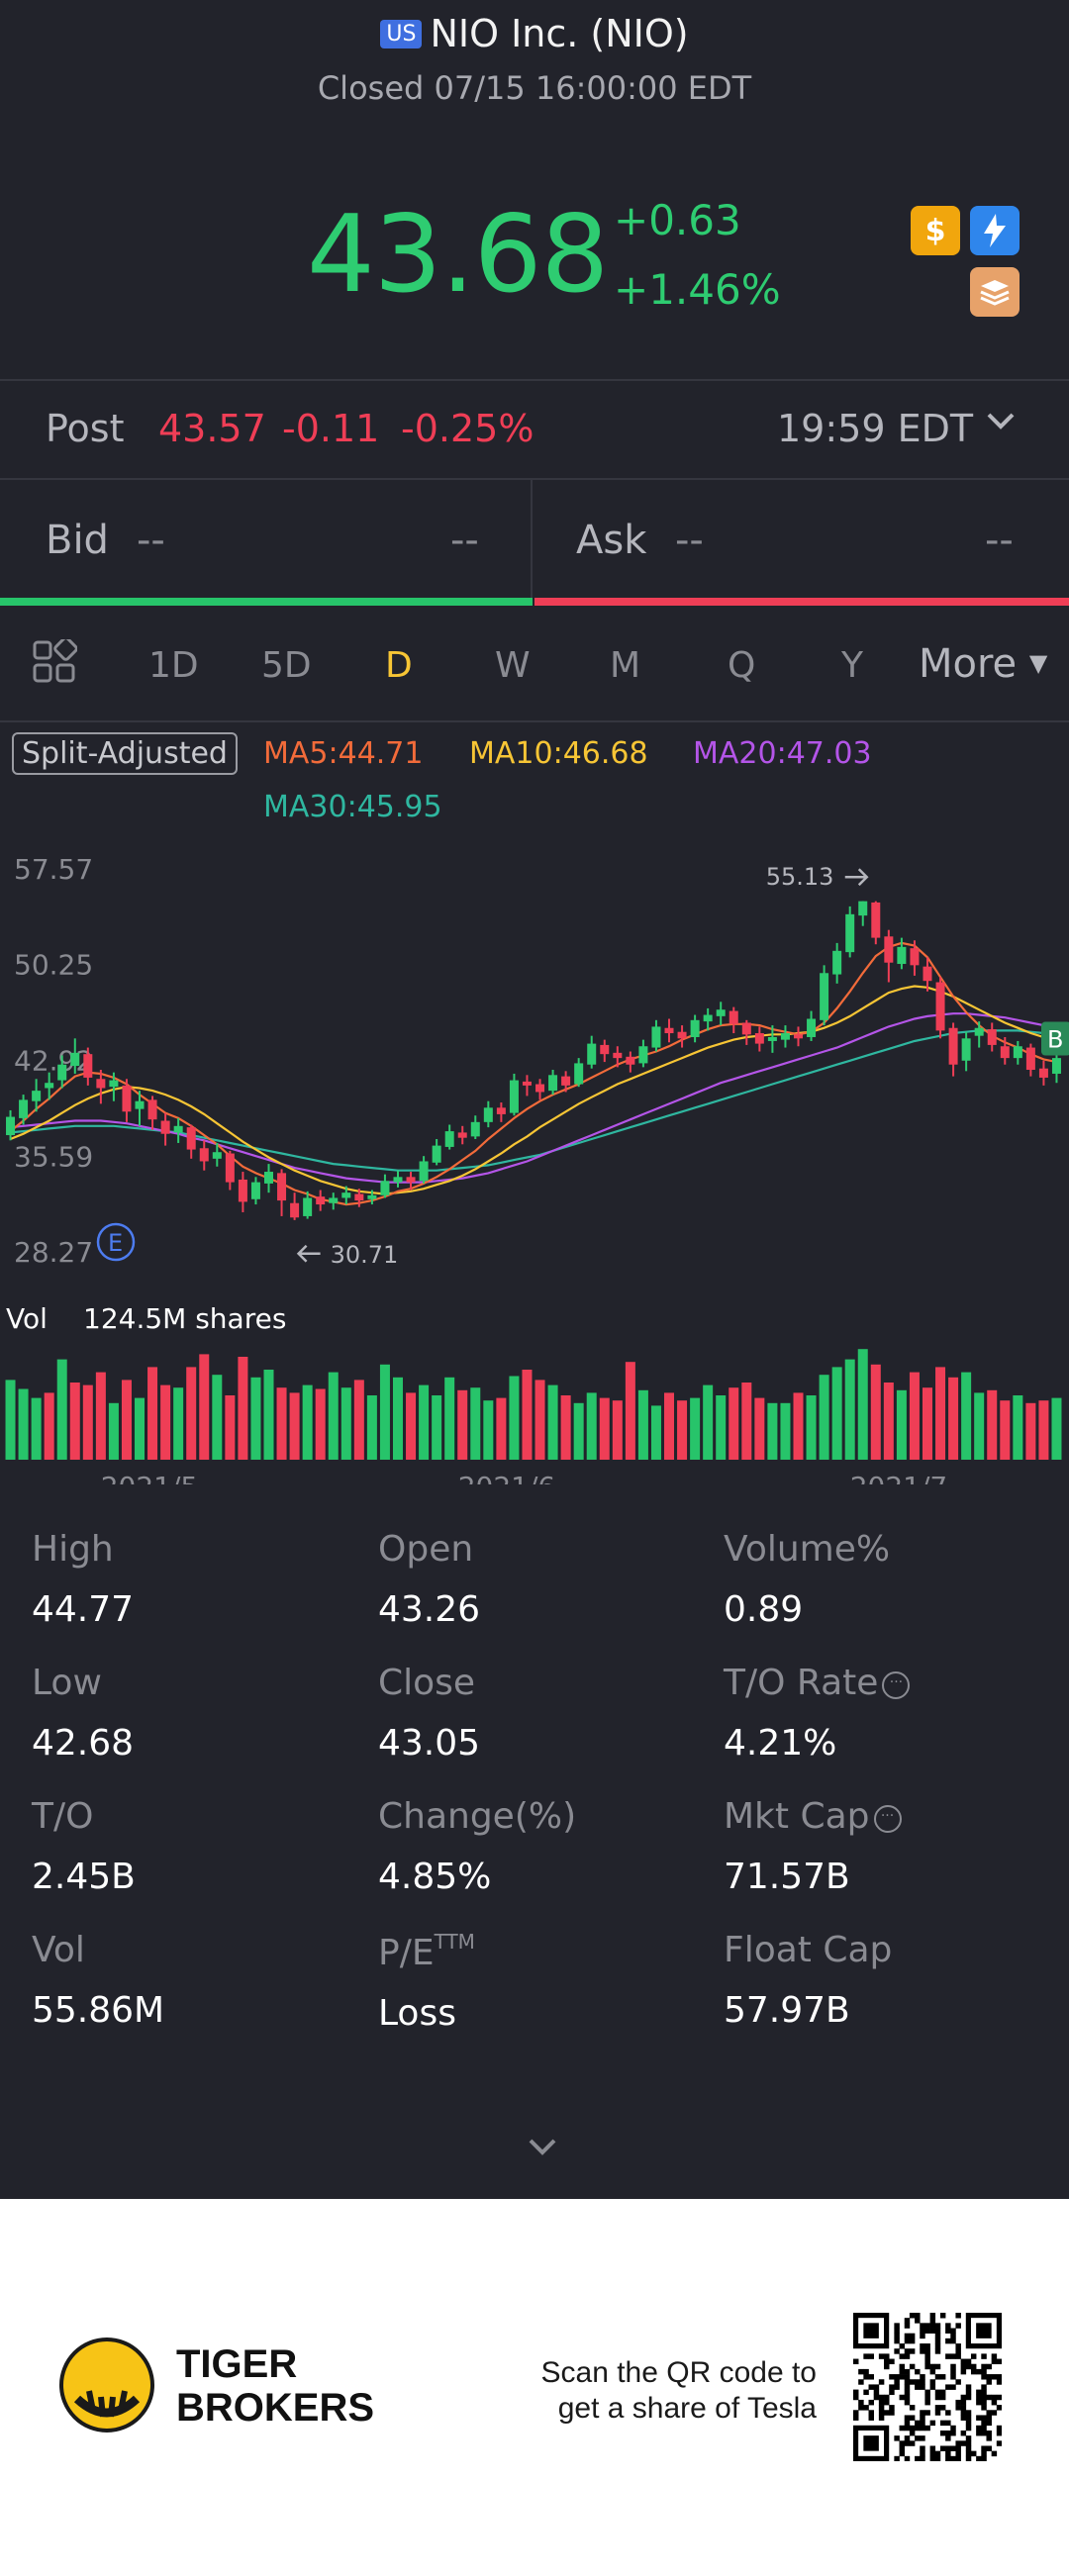  What do you see at coordinates (787, 1877) in the screenshot?
I see `stat-value: 71.57B` at bounding box center [787, 1877].